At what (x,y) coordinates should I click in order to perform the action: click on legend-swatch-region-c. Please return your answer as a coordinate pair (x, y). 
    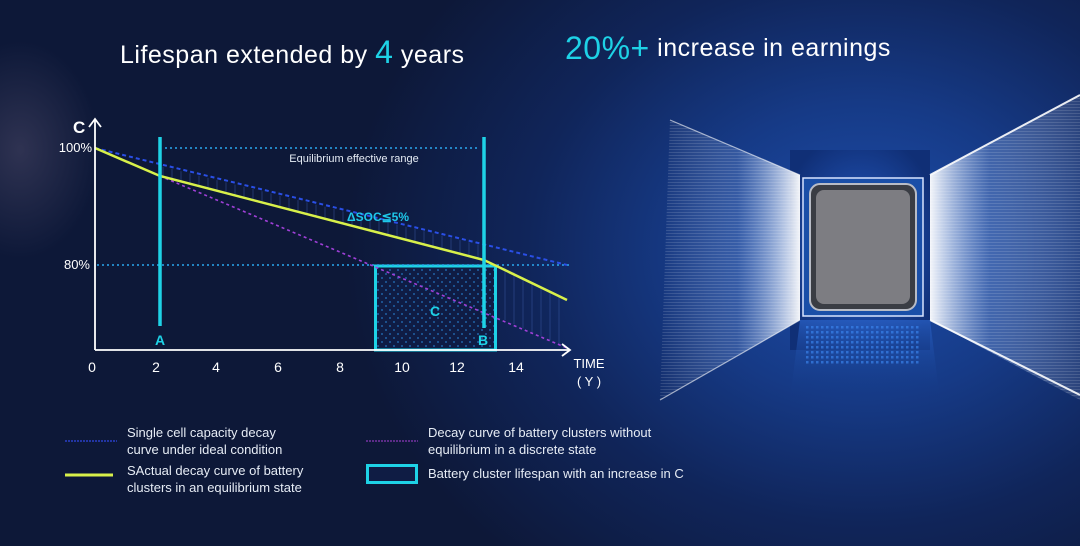
    Looking at the image, I should click on (392, 474).